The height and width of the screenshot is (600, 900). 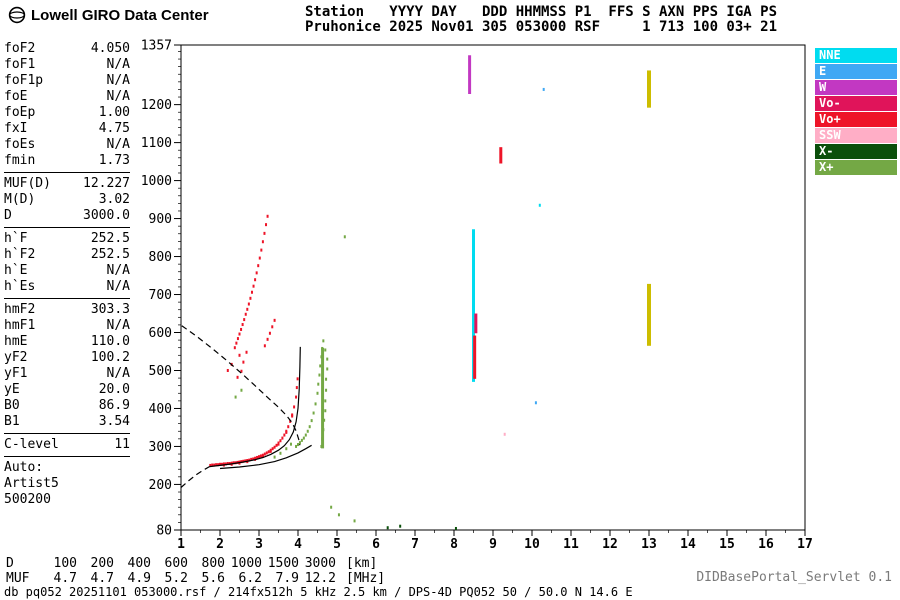 I want to click on param-value: 11, so click(x=122, y=444).